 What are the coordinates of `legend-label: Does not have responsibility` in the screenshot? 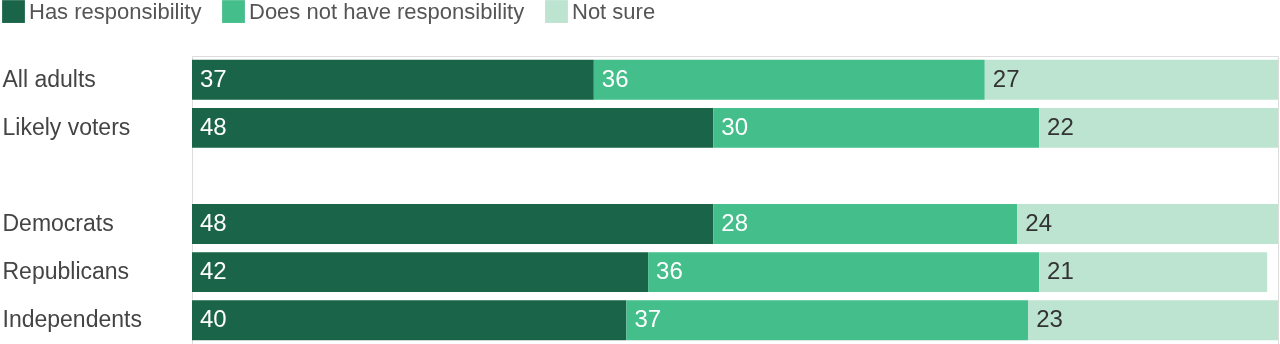 It's located at (387, 12).